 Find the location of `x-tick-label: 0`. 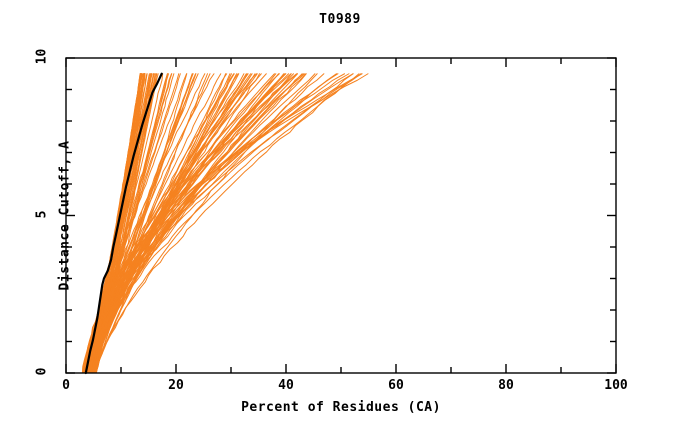

x-tick-label: 0 is located at coordinates (66, 385).